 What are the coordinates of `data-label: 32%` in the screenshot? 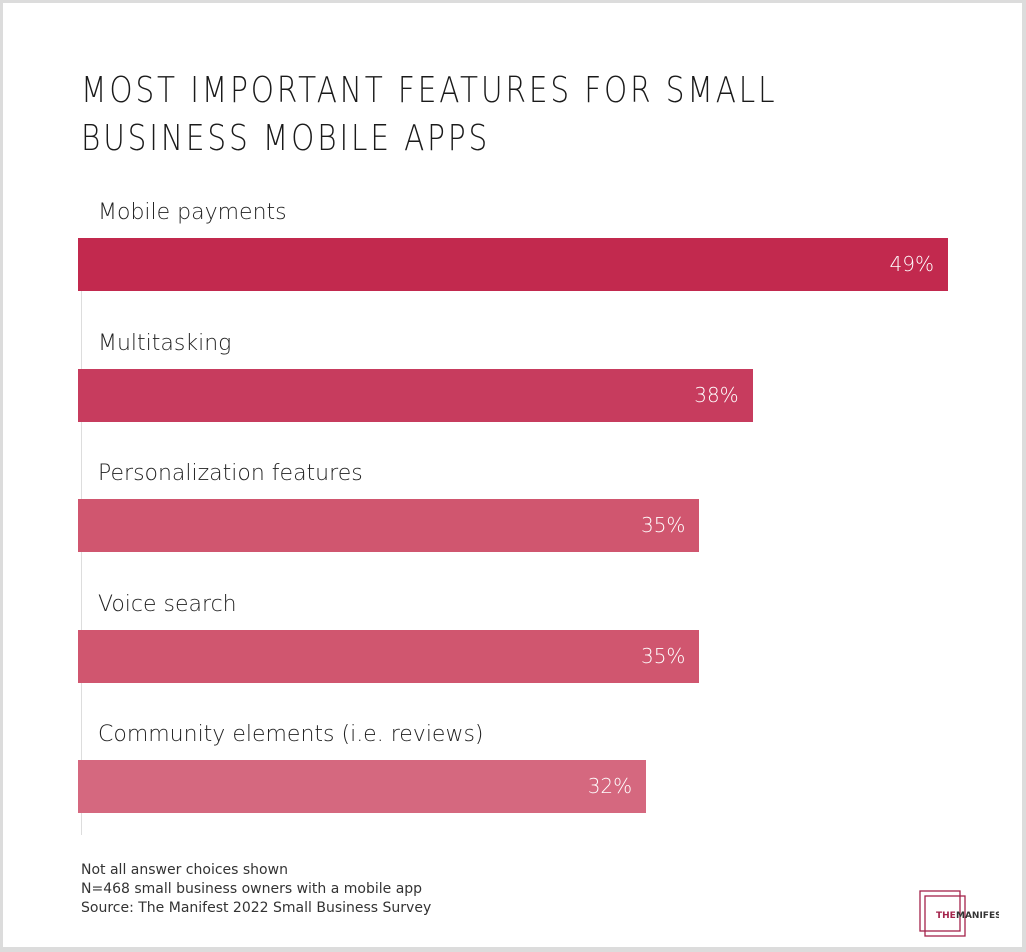 It's located at (610, 786).